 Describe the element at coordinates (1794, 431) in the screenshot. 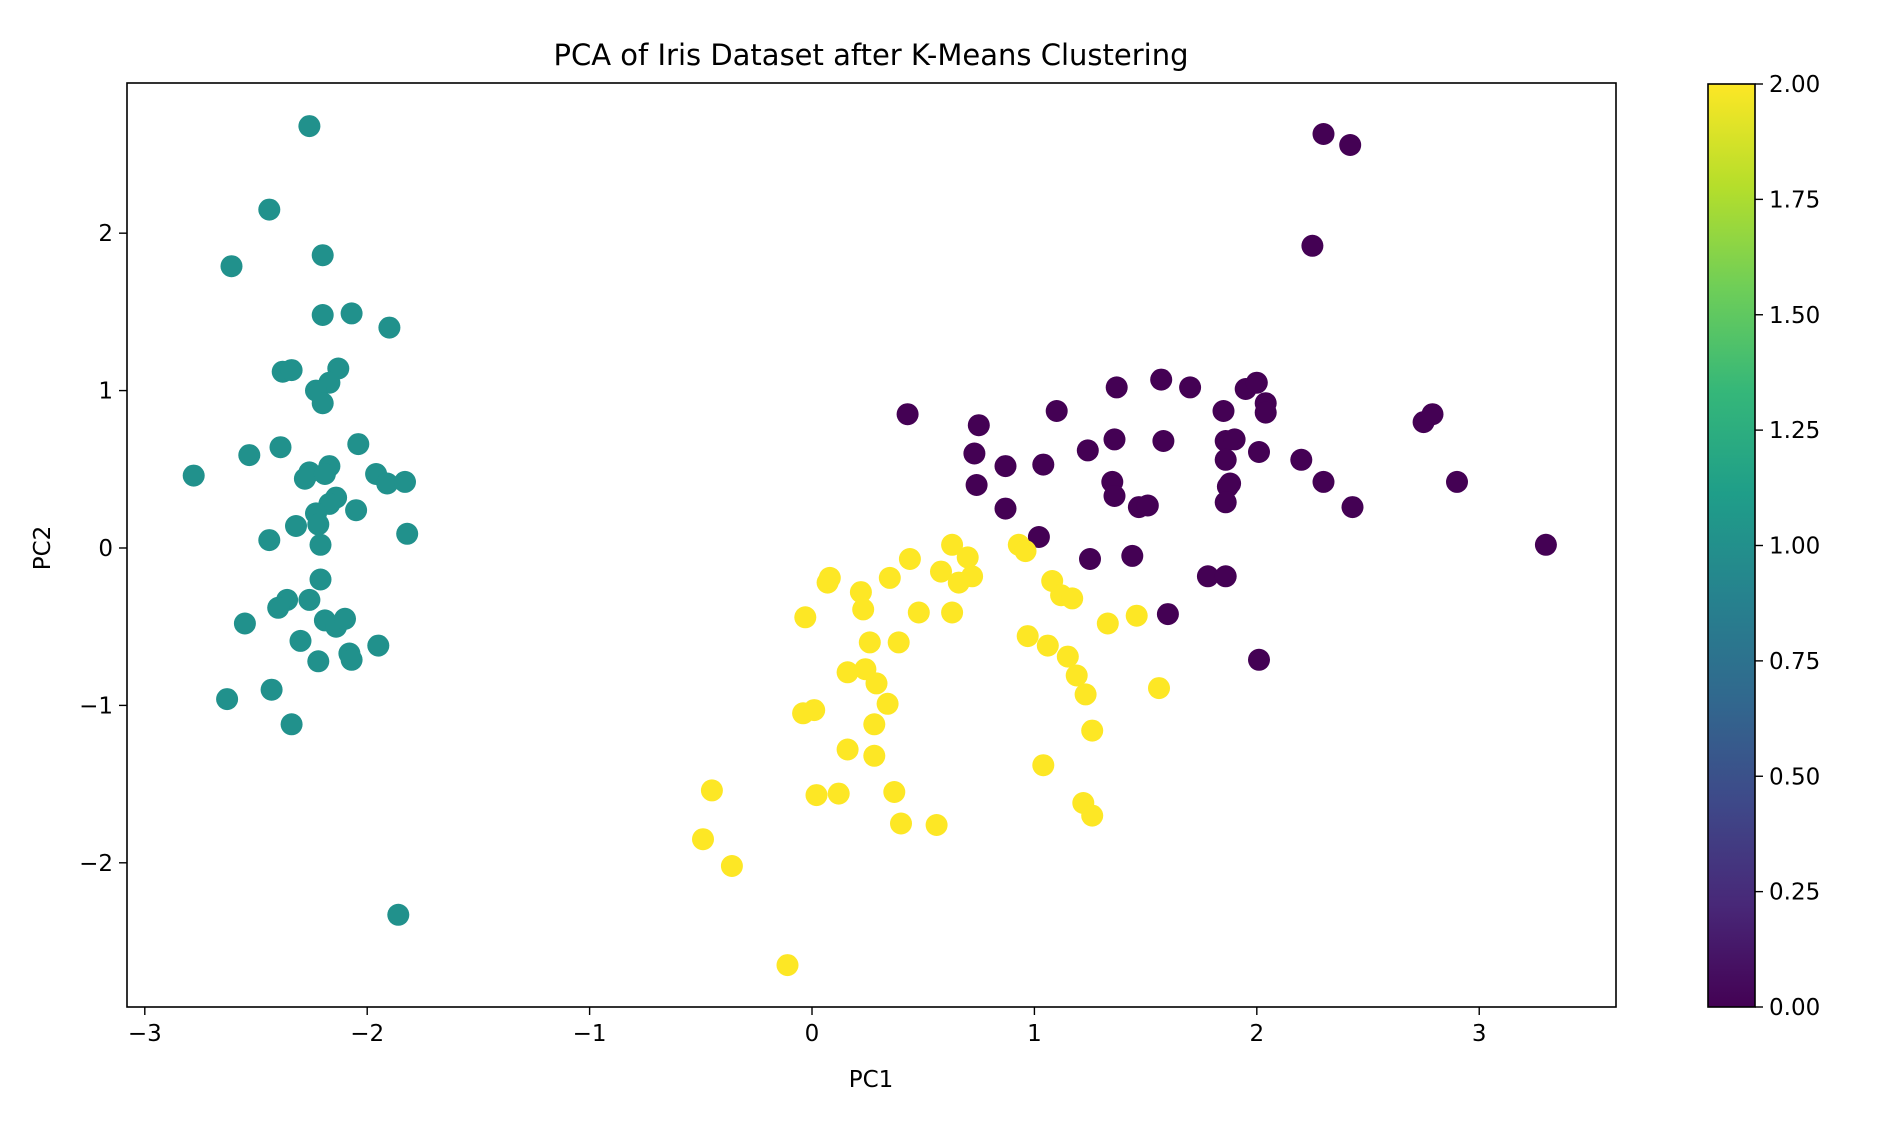

I see `colorbar-tick-label: 1.25` at that location.